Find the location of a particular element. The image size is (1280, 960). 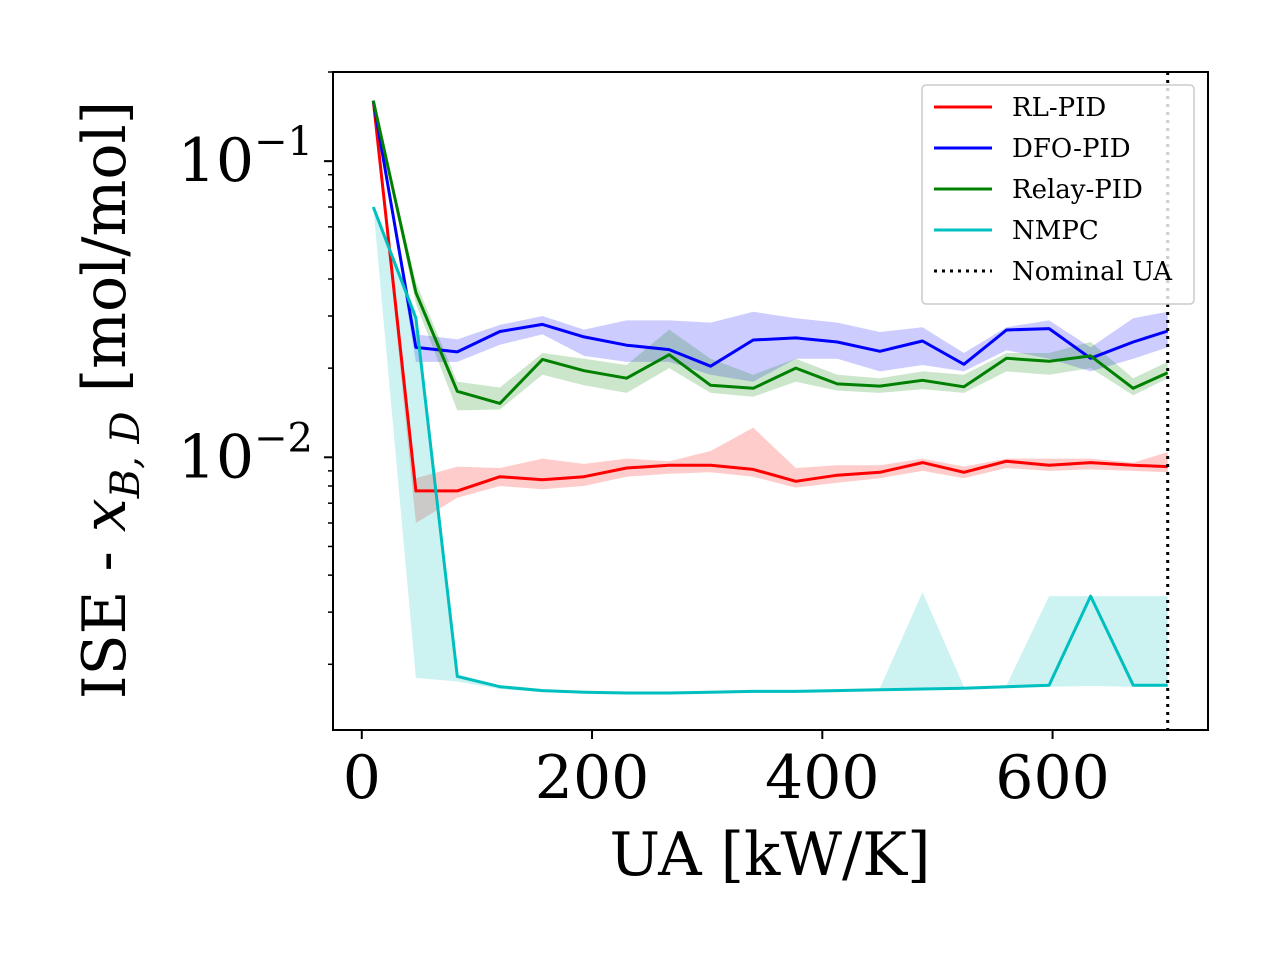

x-tick-label: 600 is located at coordinates (1052, 778).